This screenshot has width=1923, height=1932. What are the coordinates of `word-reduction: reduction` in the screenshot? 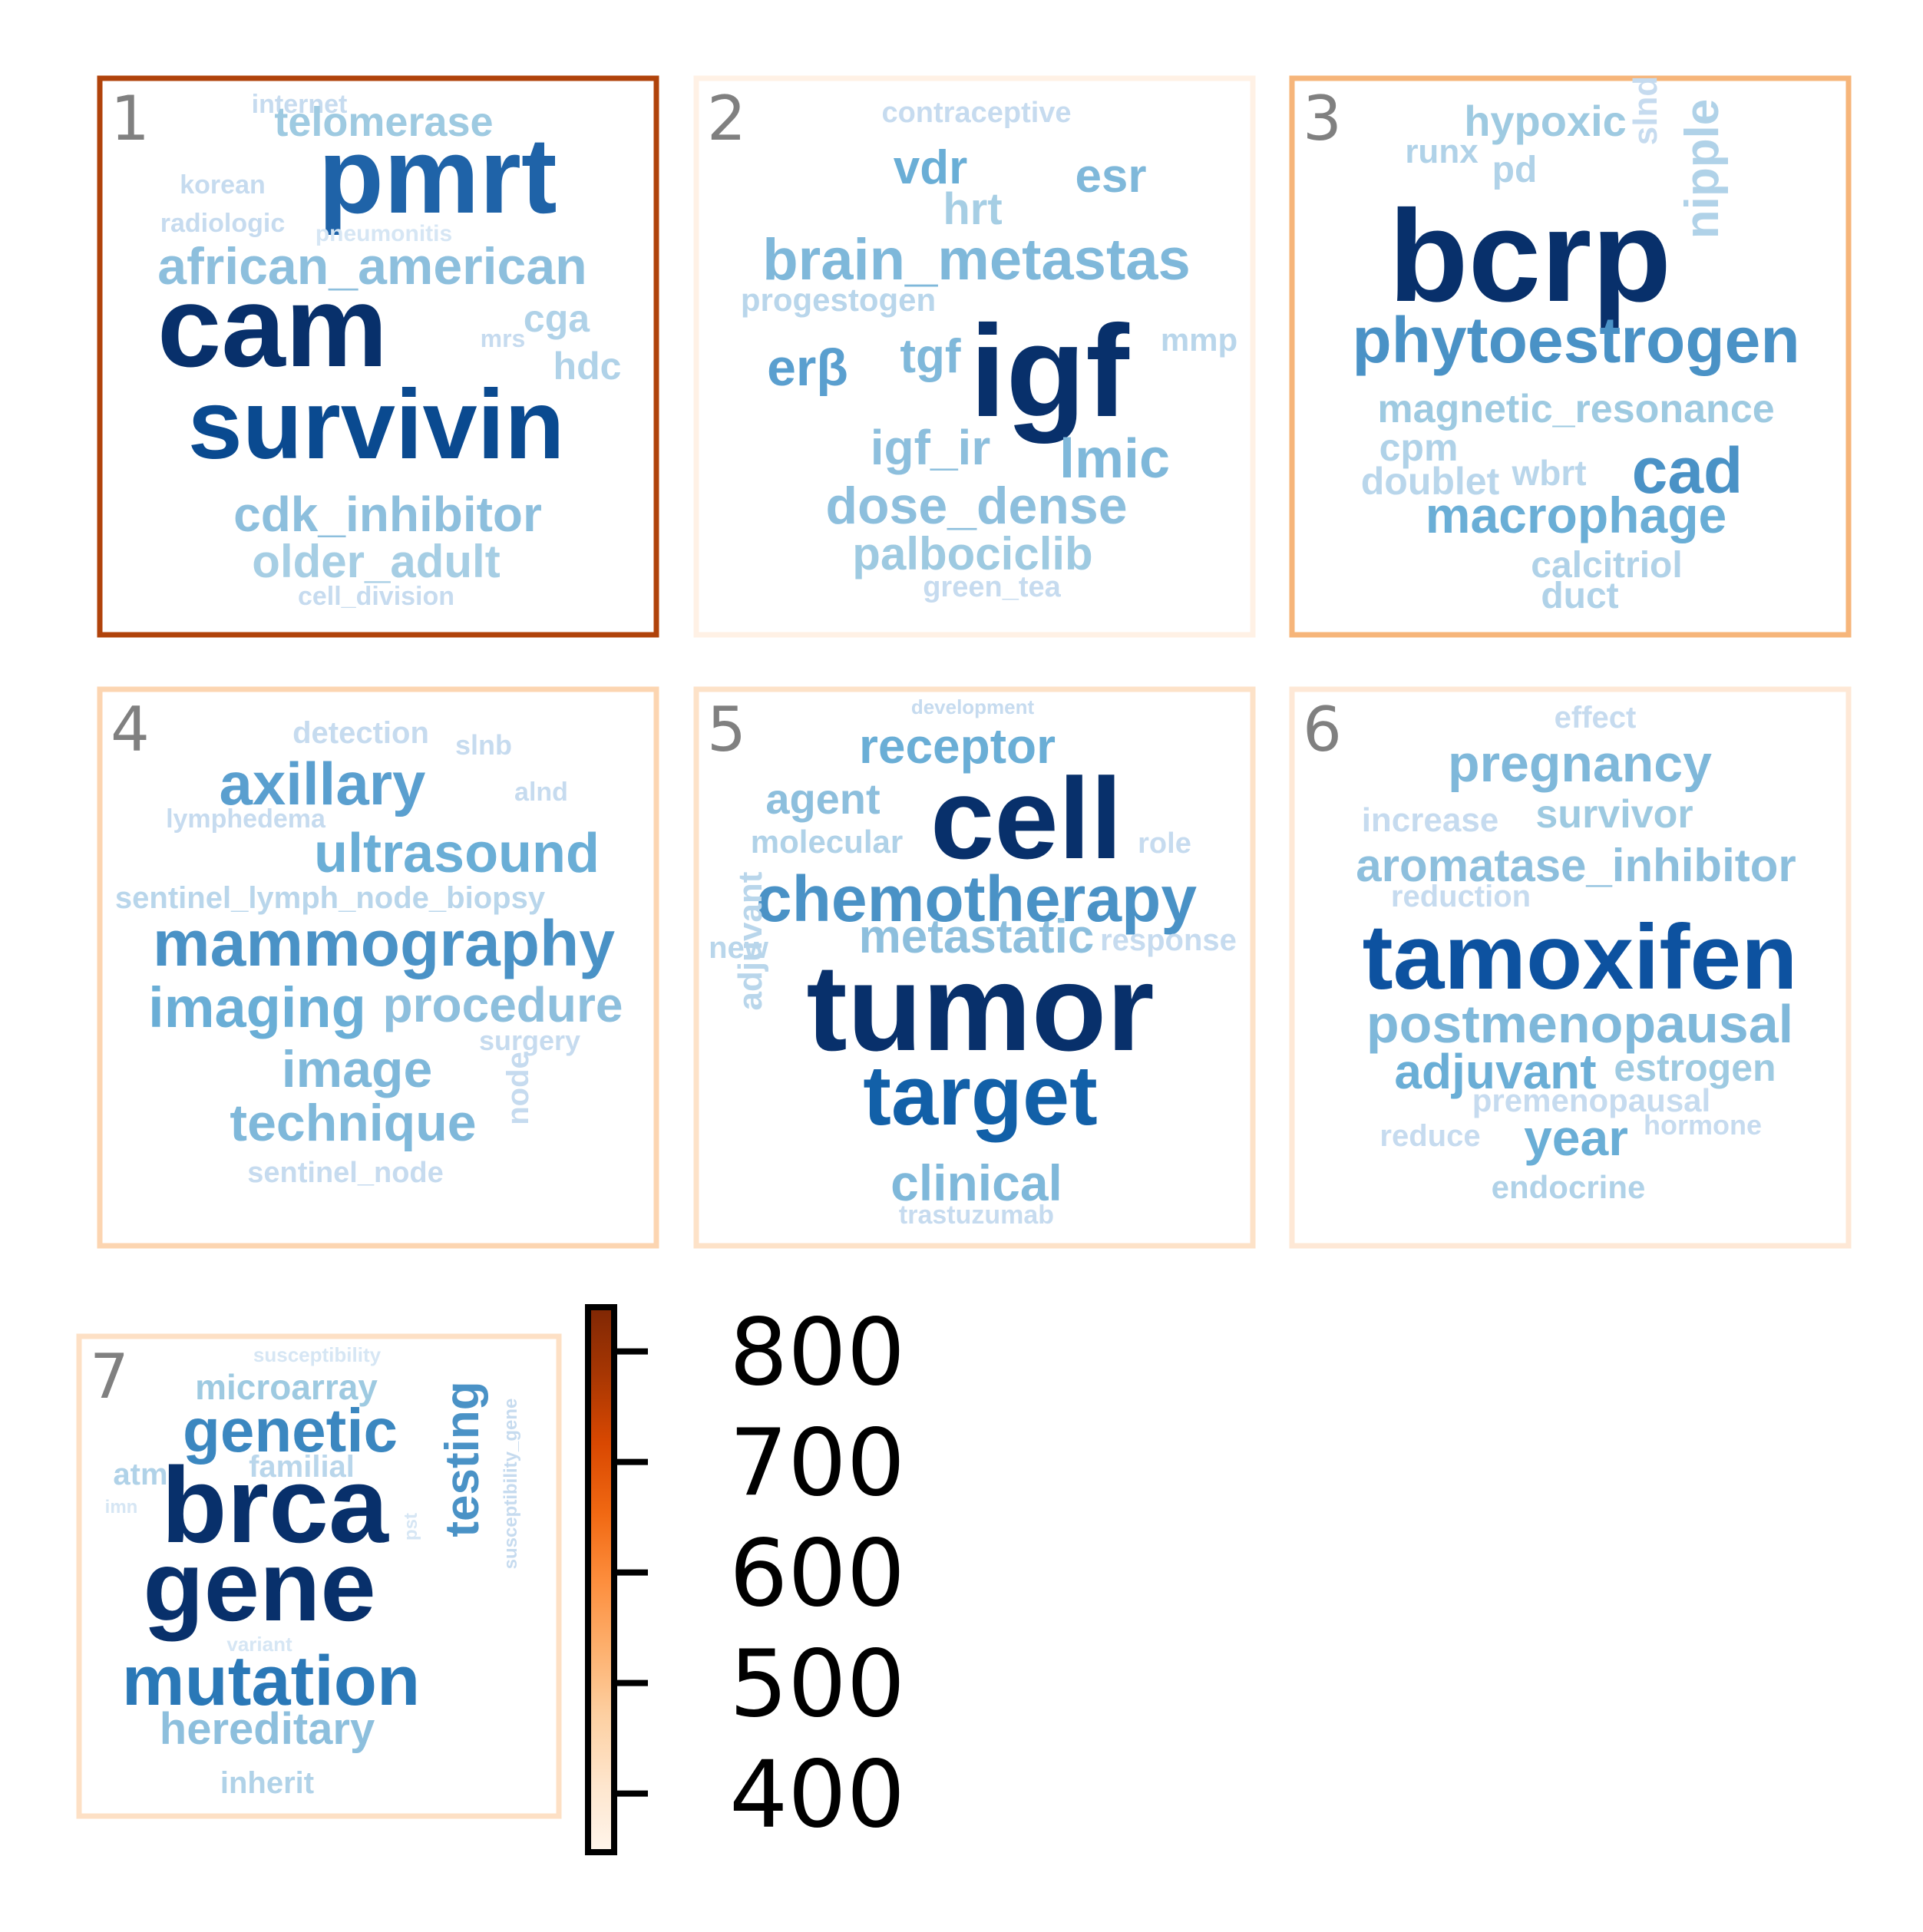 It's located at (1461, 897).